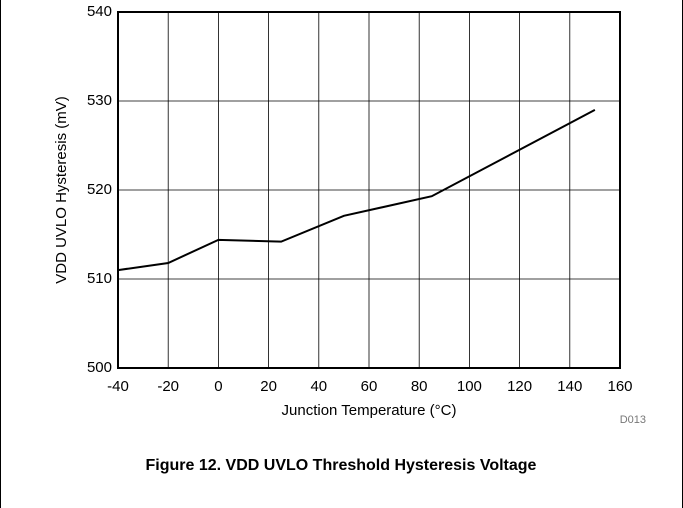 Image resolution: width=683 pixels, height=508 pixels. What do you see at coordinates (118, 386) in the screenshot?
I see `x-tick-label: -40` at bounding box center [118, 386].